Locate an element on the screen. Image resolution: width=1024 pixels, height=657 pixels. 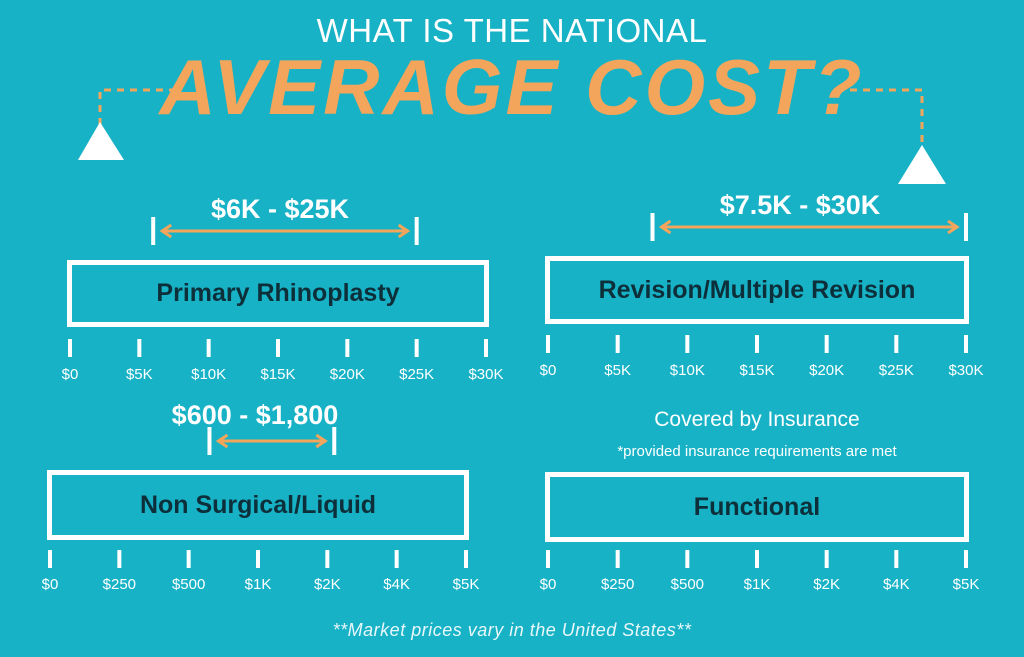
nonsurgical-range-arrow-left is located at coordinates (222, 441).